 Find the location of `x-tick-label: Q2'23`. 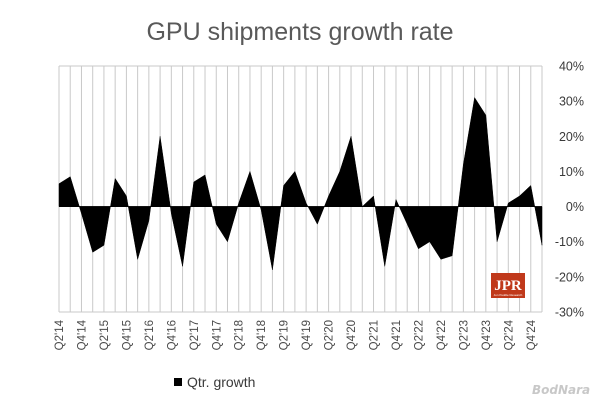

x-tick-label: Q2'23 is located at coordinates (464, 335).